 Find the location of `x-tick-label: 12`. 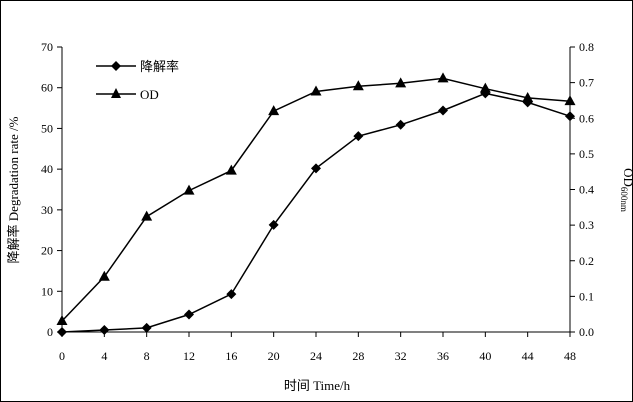

x-tick-label: 12 is located at coordinates (189, 356).